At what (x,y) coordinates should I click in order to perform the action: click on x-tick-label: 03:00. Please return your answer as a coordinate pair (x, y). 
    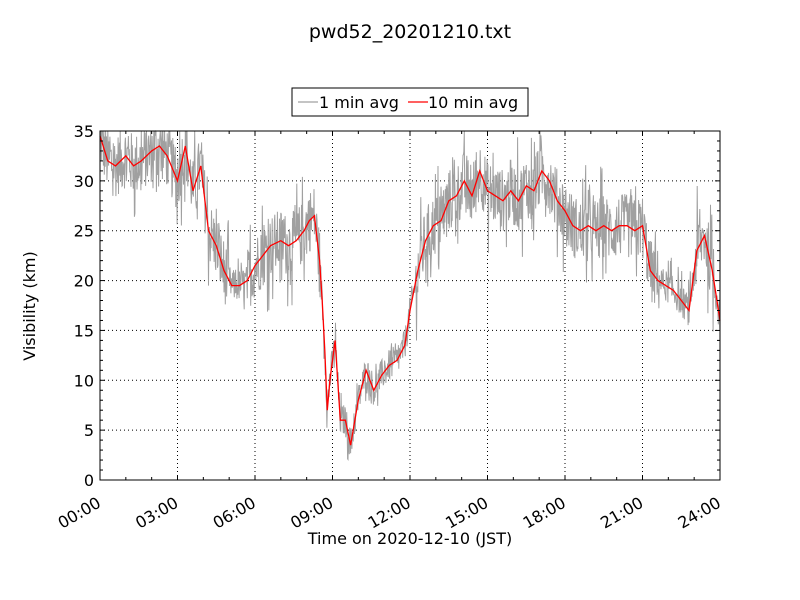
    Looking at the image, I should click on (156, 513).